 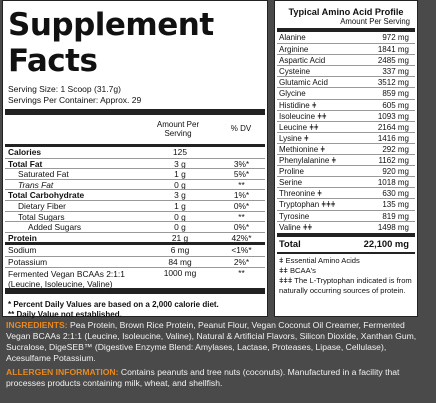 I want to click on nutrient-value: 125, so click(x=180, y=152).